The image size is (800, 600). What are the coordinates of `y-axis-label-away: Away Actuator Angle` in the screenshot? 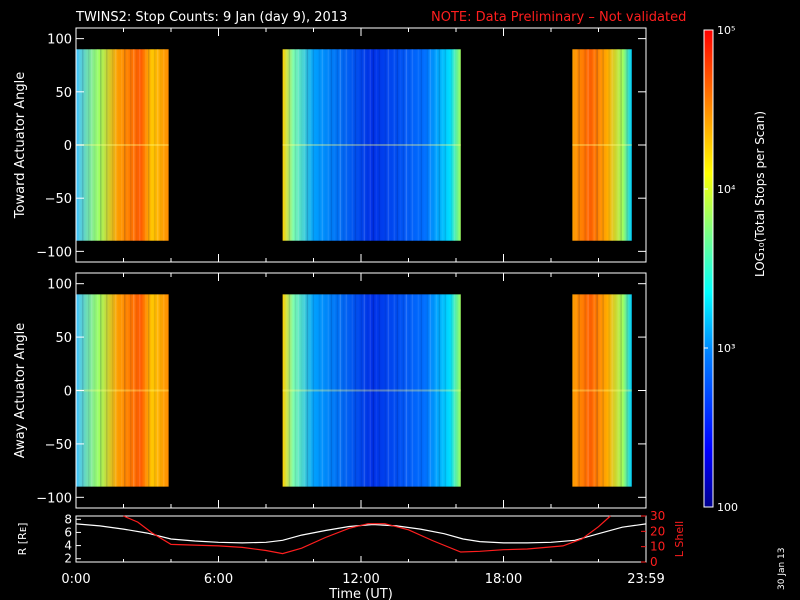 It's located at (20, 390).